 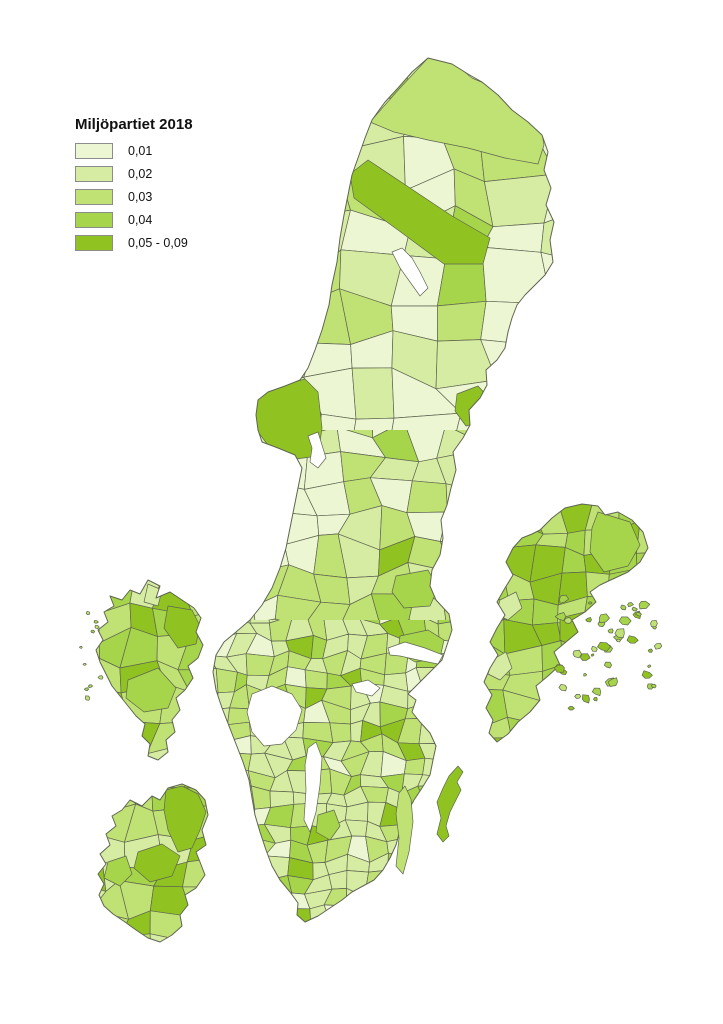 What do you see at coordinates (134, 196) in the screenshot?
I see `legend-item: 0,03` at bounding box center [134, 196].